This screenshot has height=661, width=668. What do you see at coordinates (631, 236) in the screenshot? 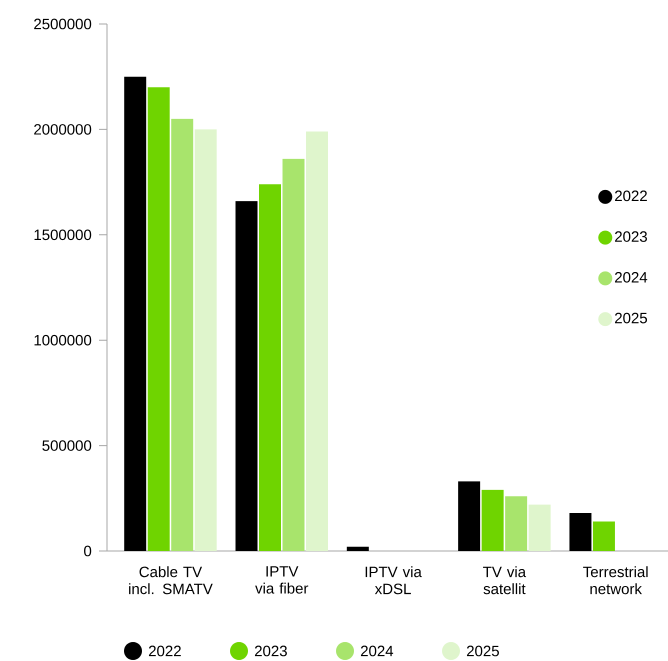
I see `legend-label: 2023` at bounding box center [631, 236].